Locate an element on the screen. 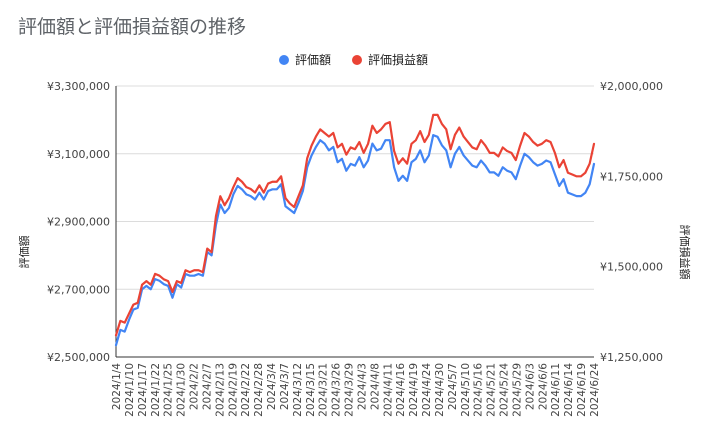 The width and height of the screenshot is (710, 437). x-tick-label: 2024/5/21 is located at coordinates (492, 390).